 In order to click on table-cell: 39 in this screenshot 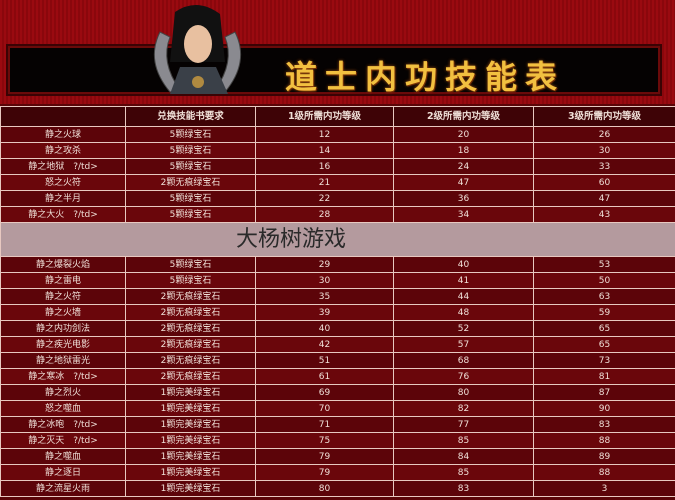, I will do `click(324, 312)`.